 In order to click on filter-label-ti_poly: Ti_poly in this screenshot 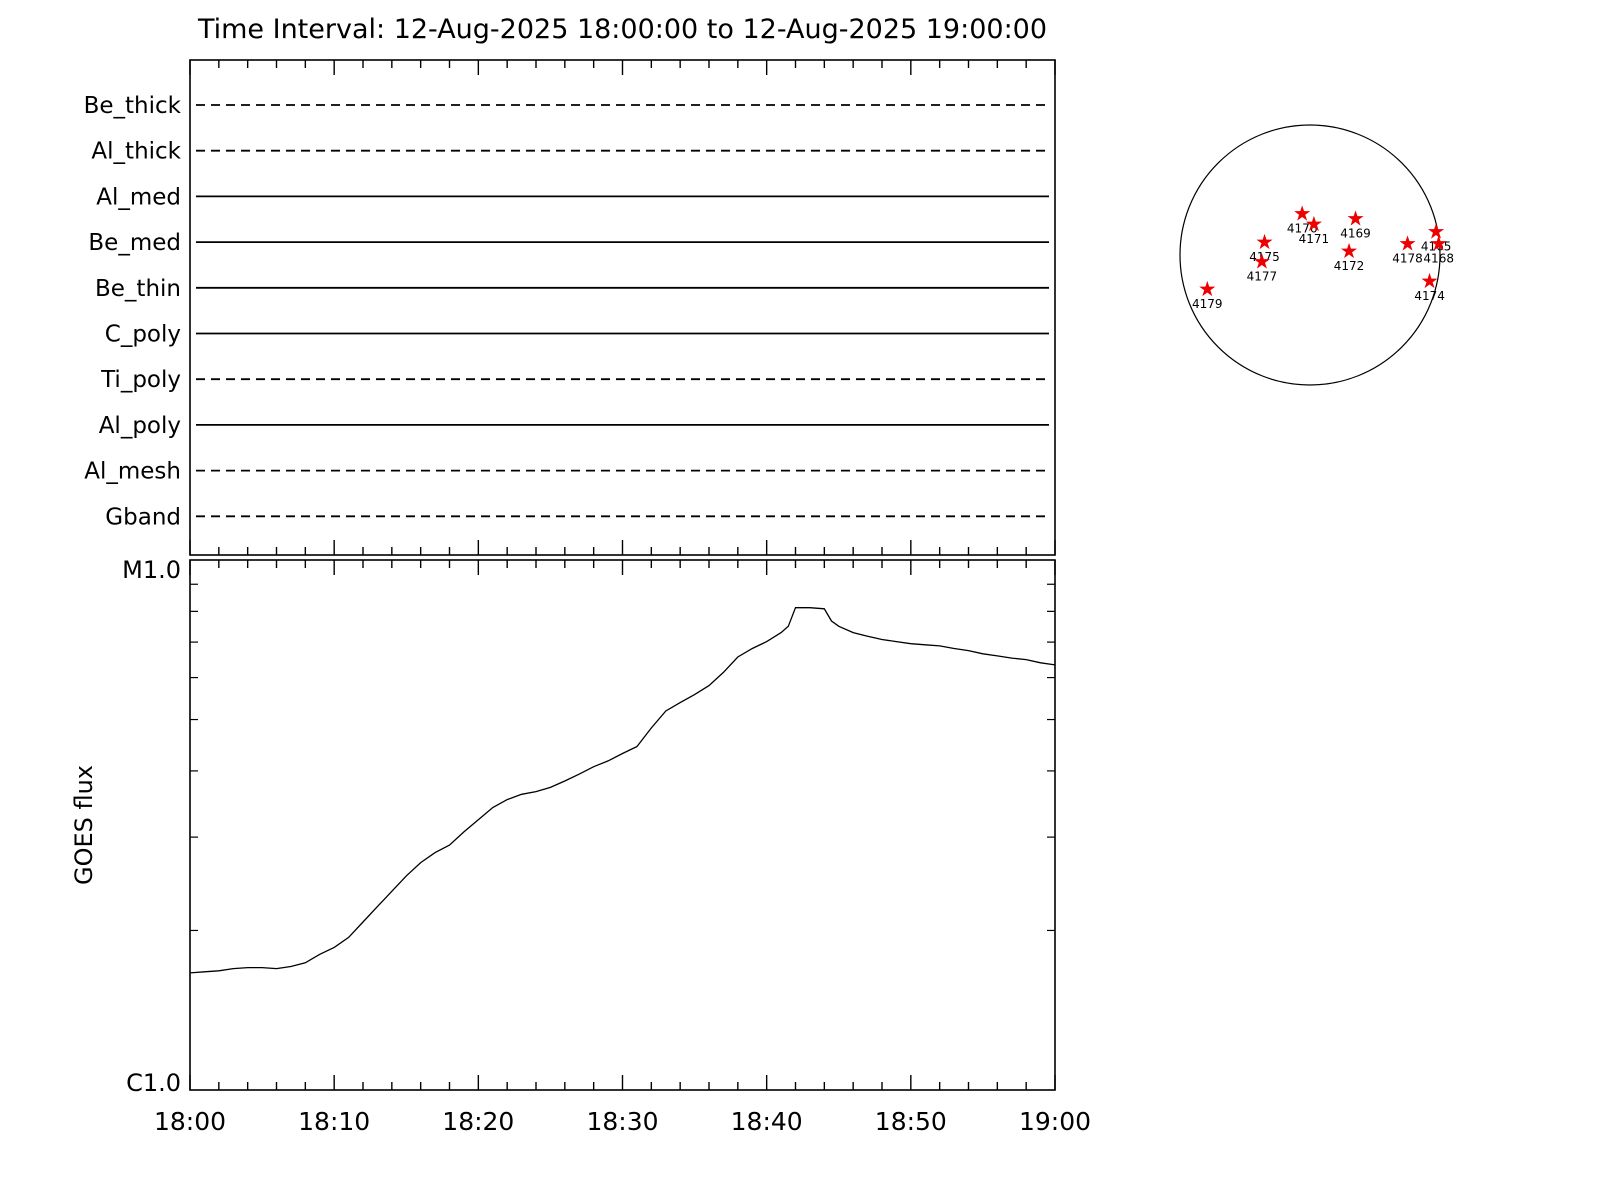, I will do `click(140, 380)`.